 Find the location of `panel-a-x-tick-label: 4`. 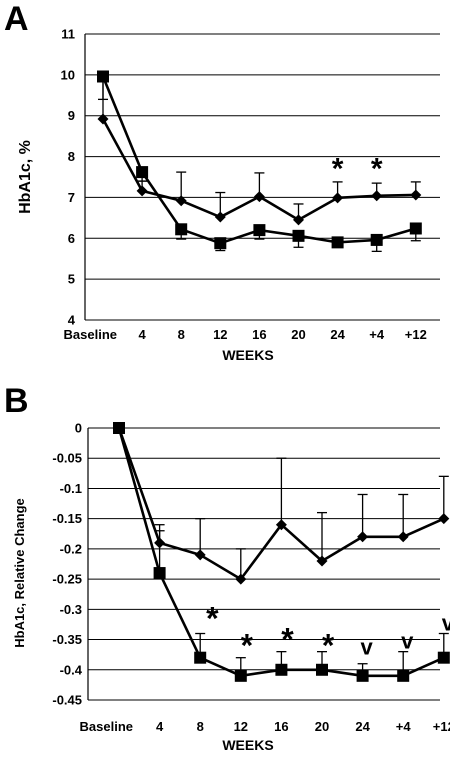

panel-a-x-tick-label: 4 is located at coordinates (142, 334).